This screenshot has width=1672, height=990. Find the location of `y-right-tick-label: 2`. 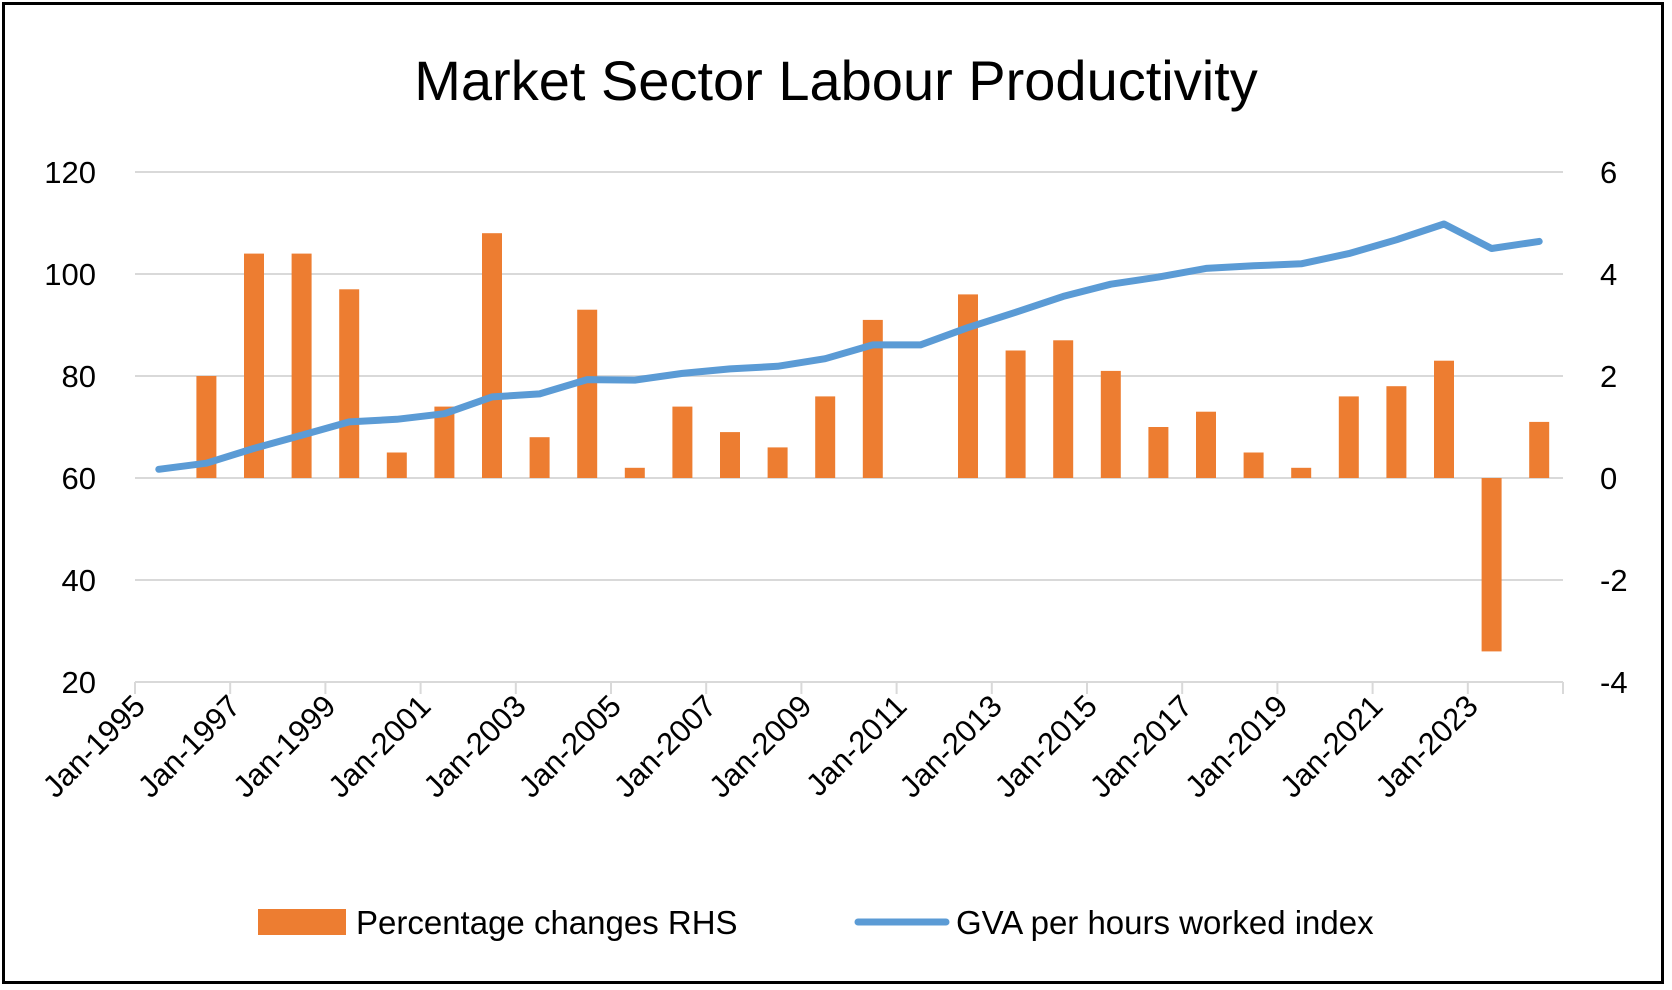

y-right-tick-label: 2 is located at coordinates (1608, 376).